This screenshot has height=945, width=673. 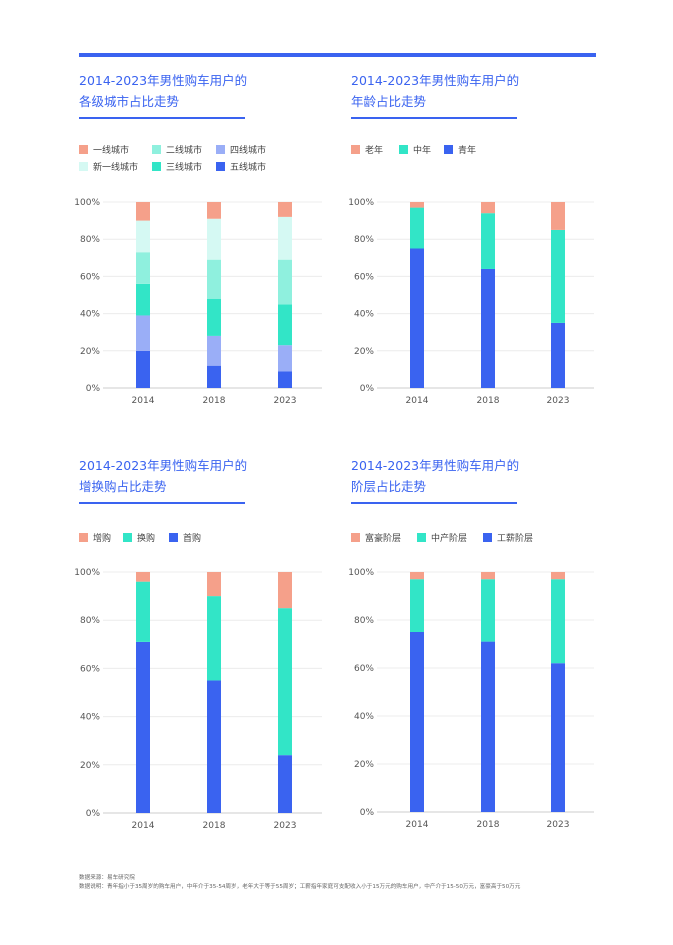 I want to click on panel-purchase-type: 2014-2023年男性购车用户的 增换购占比走势 增购 换购 首购, so click(x=204, y=645).